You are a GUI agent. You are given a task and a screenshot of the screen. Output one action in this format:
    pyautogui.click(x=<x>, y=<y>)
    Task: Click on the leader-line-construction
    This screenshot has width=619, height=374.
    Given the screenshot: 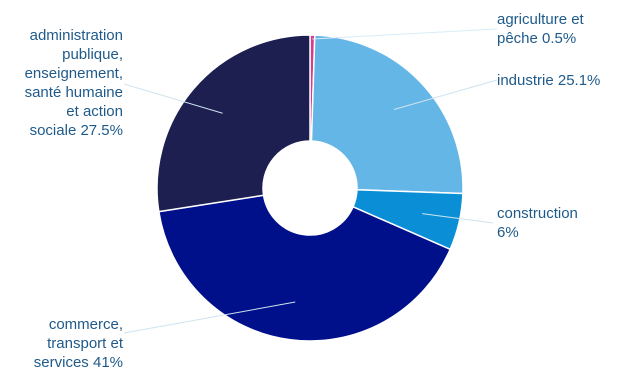 What is the action you would take?
    pyautogui.click(x=458, y=218)
    